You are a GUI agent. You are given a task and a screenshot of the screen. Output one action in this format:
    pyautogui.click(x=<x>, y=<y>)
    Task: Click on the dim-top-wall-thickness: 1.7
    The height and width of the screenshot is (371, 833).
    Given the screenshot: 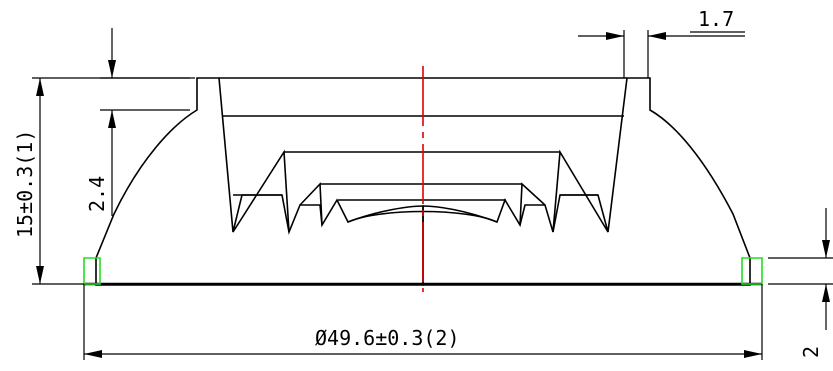 What is the action you would take?
    pyautogui.click(x=661, y=42)
    